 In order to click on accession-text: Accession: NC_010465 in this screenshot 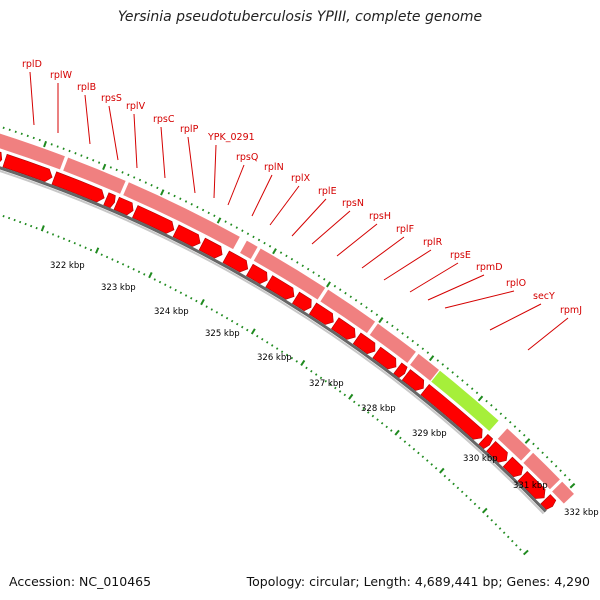, I will do `click(80, 581)`.